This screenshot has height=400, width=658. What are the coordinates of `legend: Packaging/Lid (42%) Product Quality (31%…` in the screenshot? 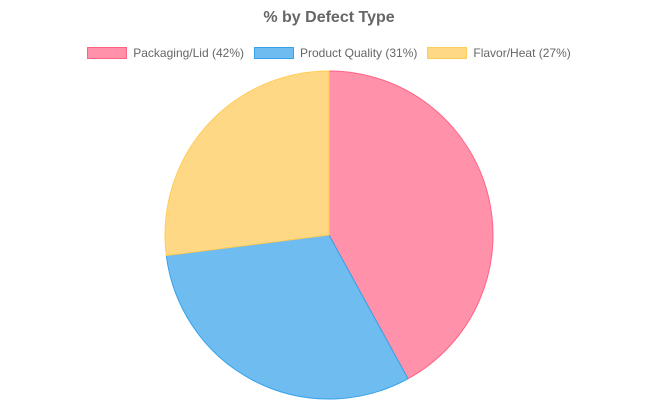 It's located at (329, 53).